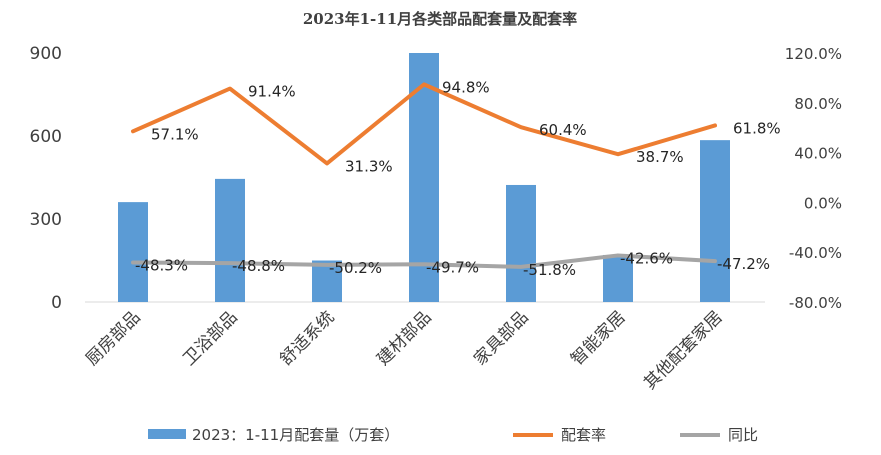 The image size is (881, 455). Describe the element at coordinates (501, 338) in the screenshot. I see `category-label: 家具部品` at that location.